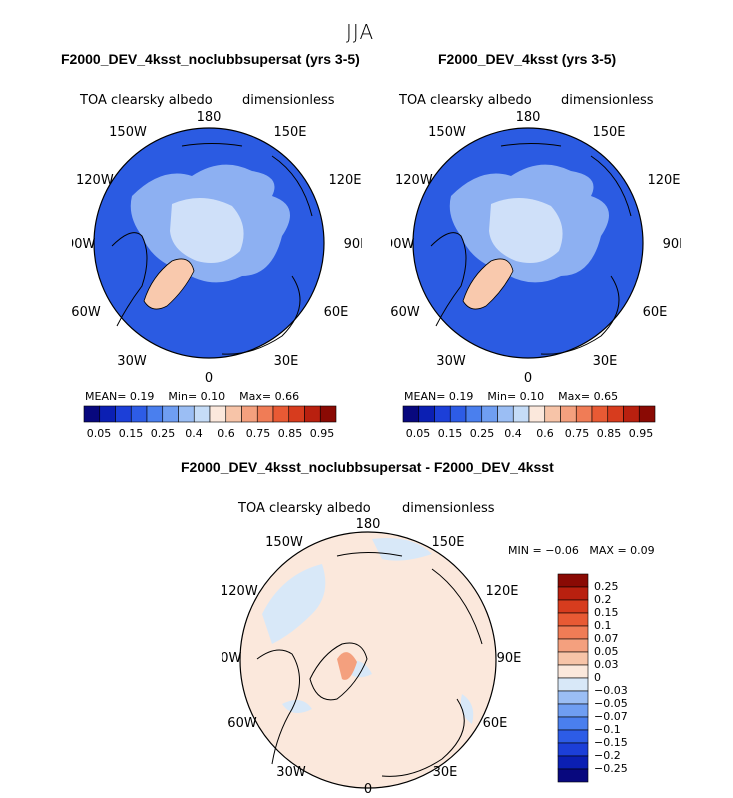 This screenshot has width=733, height=798. I want to click on panel-1-lon-30e: 30E, so click(286, 361).